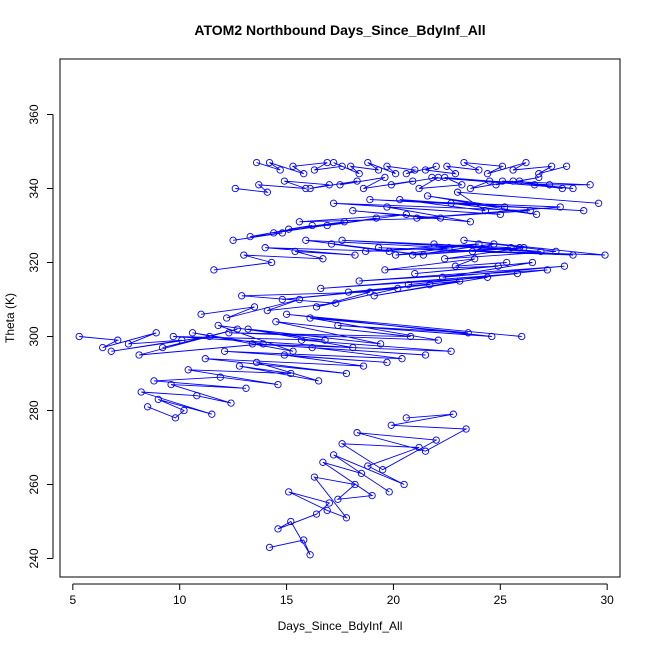 The width and height of the screenshot is (650, 650). I want to click on y-tick-label: 240, so click(34, 558).